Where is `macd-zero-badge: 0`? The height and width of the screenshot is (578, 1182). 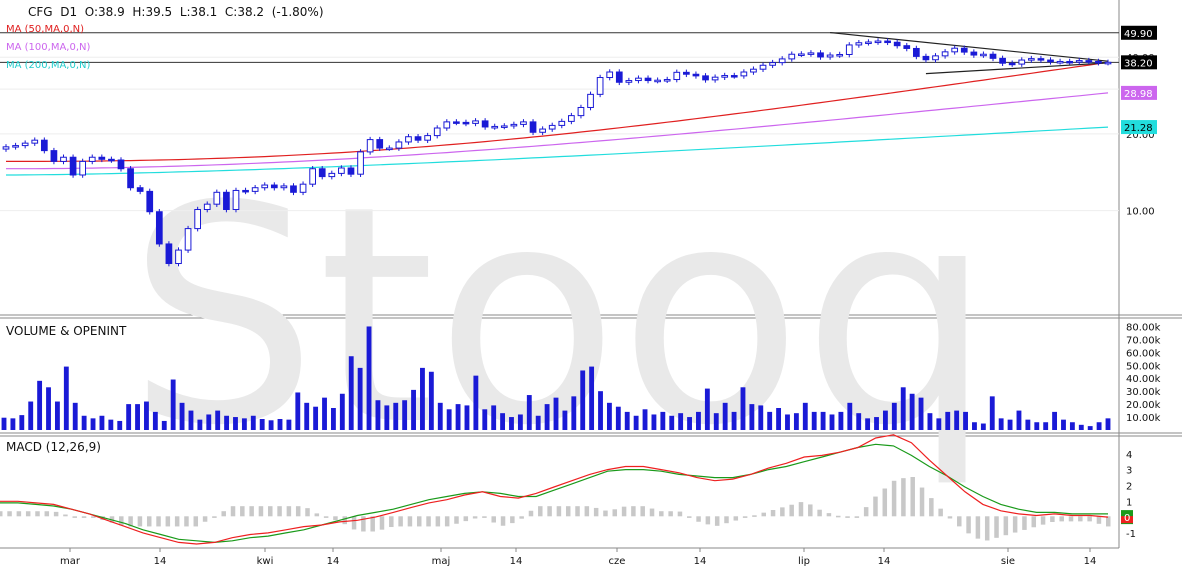
macd-zero-badge: 0 is located at coordinates (1127, 517).